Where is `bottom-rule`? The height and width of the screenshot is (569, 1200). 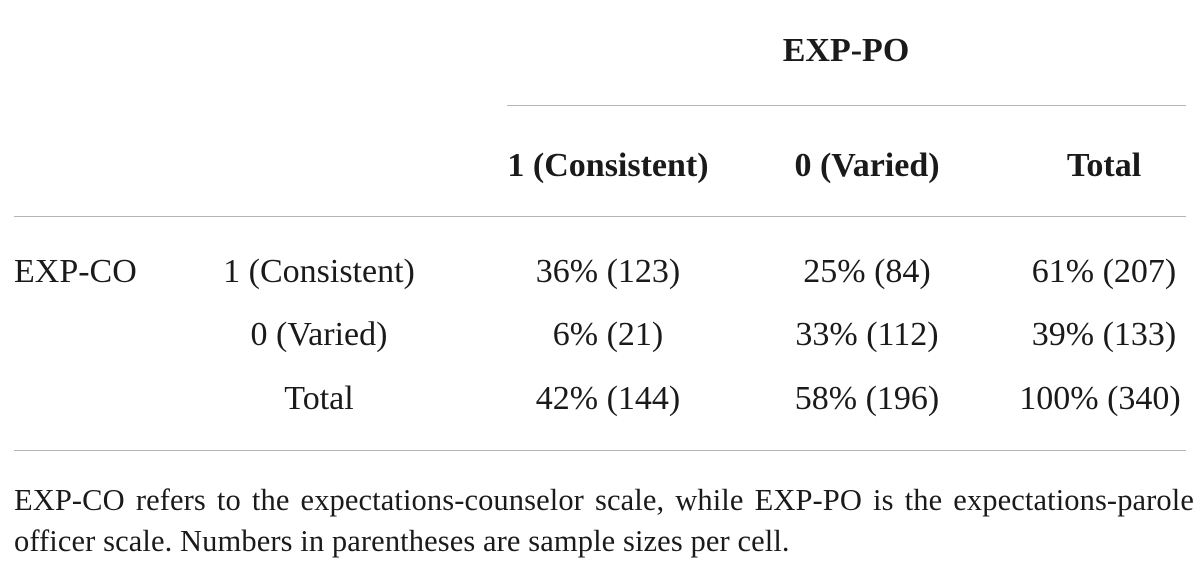
bottom-rule is located at coordinates (600, 450).